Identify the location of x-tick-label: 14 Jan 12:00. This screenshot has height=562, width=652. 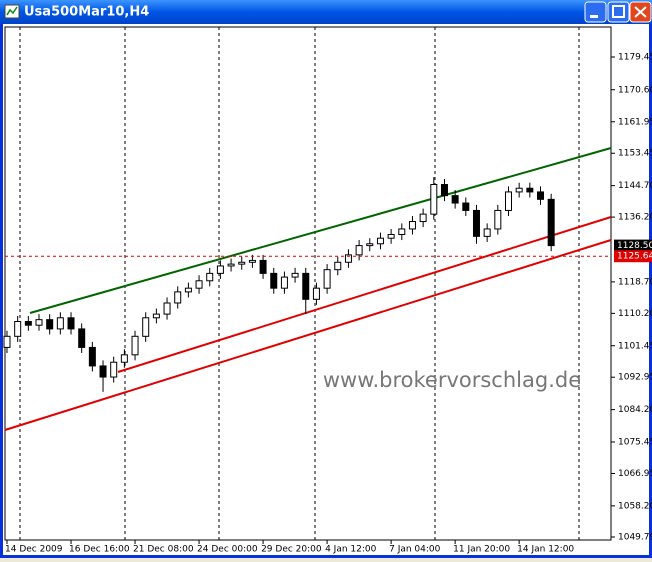
(545, 550).